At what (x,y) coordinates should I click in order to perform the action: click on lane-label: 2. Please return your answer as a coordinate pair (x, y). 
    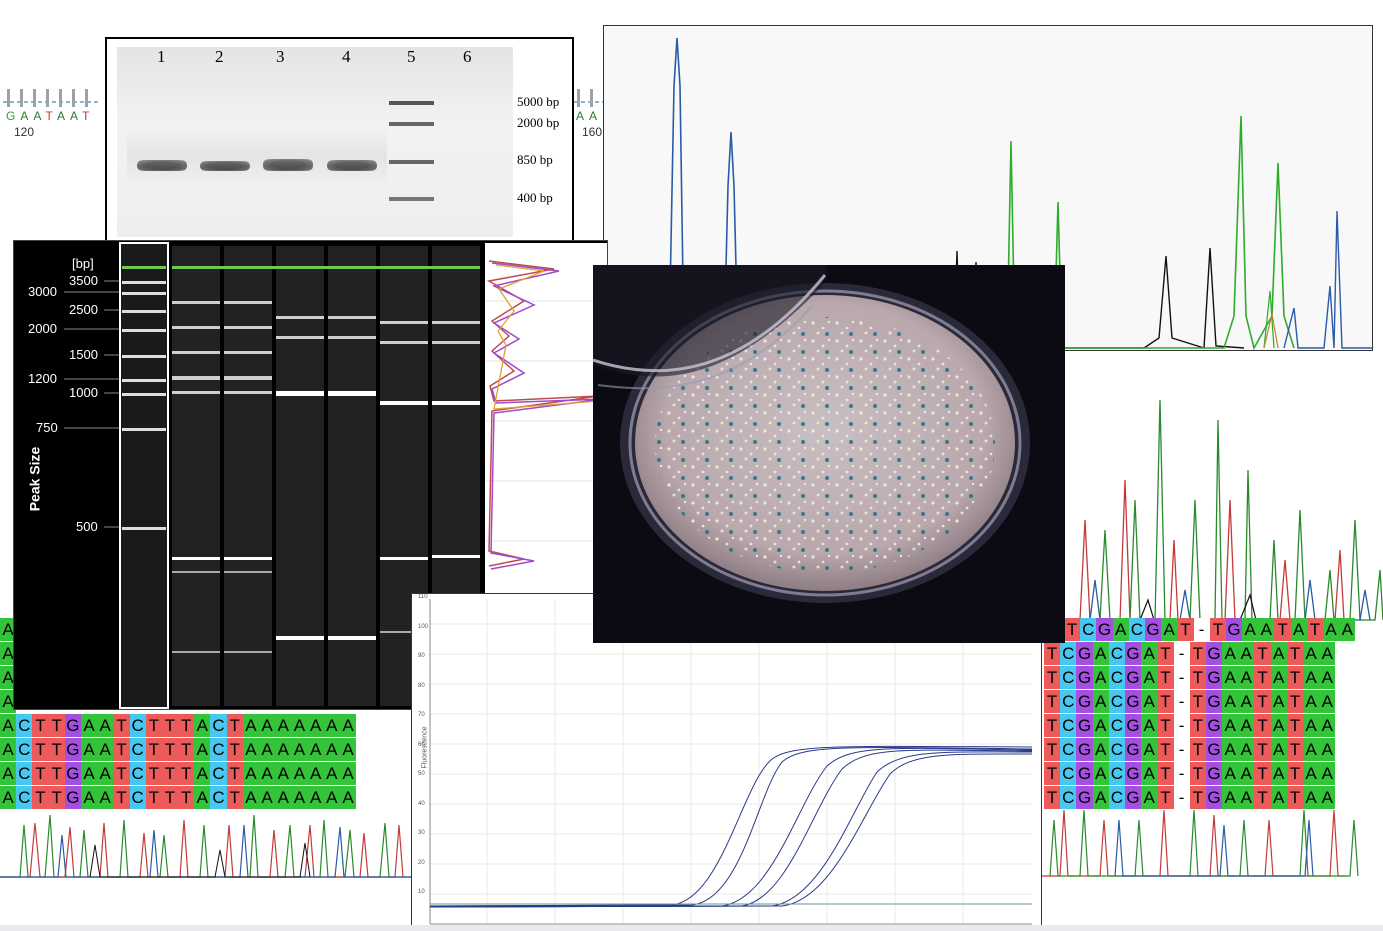
    Looking at the image, I should click on (219, 56).